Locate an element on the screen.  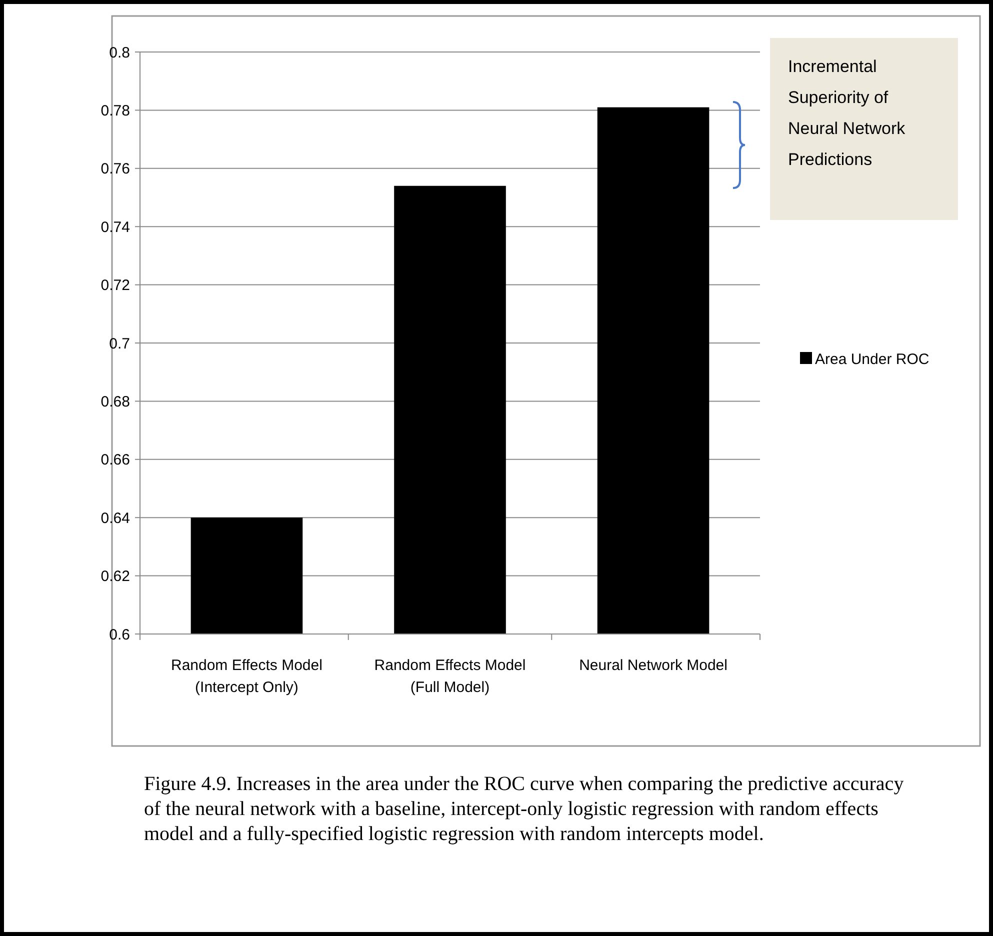
text: Incremental Superiority of Neural Network Predictions is located at coordinates (847, 113).